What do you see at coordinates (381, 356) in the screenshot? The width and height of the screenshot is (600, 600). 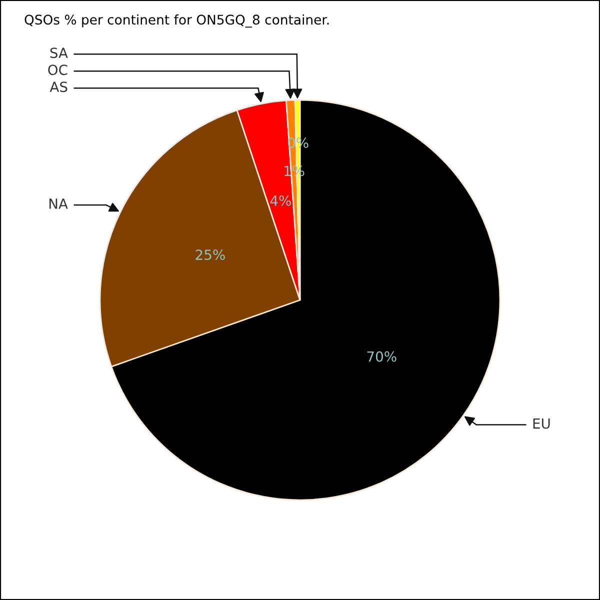 I see `data-label: 70%` at bounding box center [381, 356].